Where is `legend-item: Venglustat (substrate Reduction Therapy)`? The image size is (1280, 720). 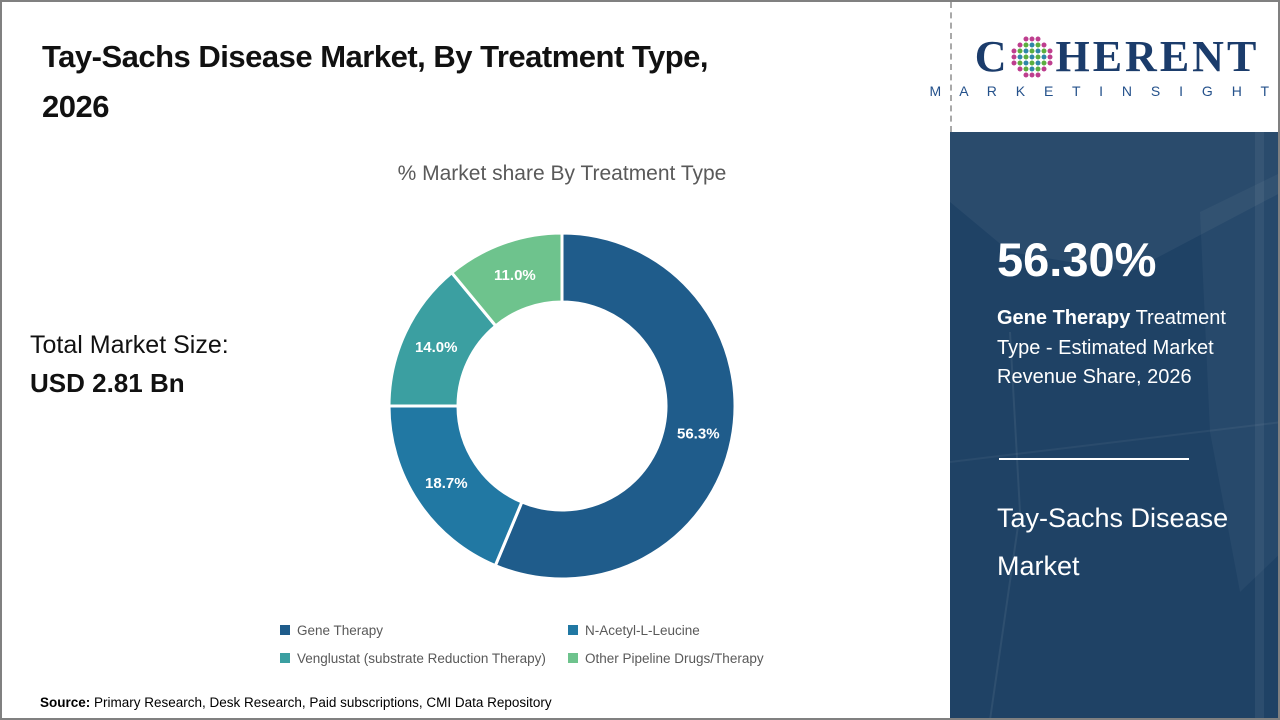 legend-item: Venglustat (substrate Reduction Therapy) is located at coordinates (413, 658).